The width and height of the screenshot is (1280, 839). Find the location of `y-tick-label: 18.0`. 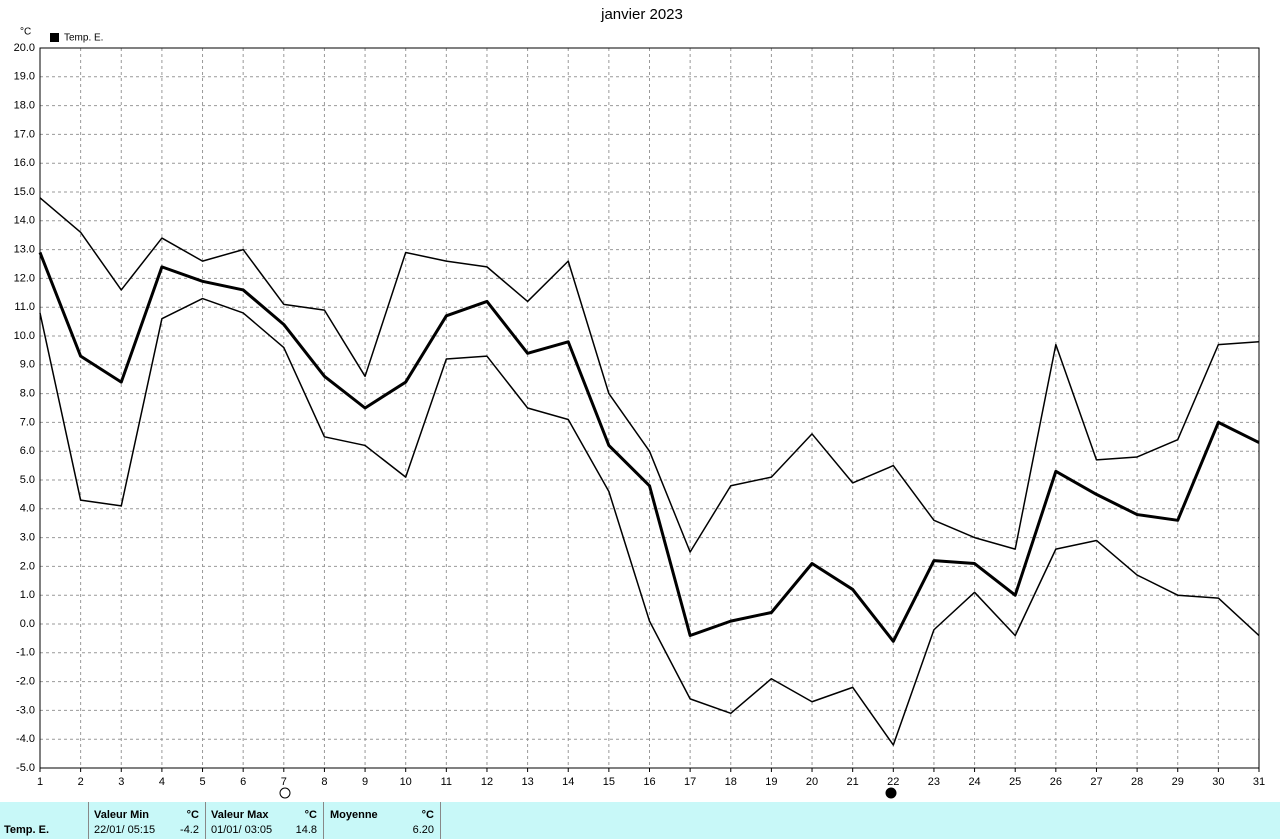

y-tick-label: 18.0 is located at coordinates (24, 106).